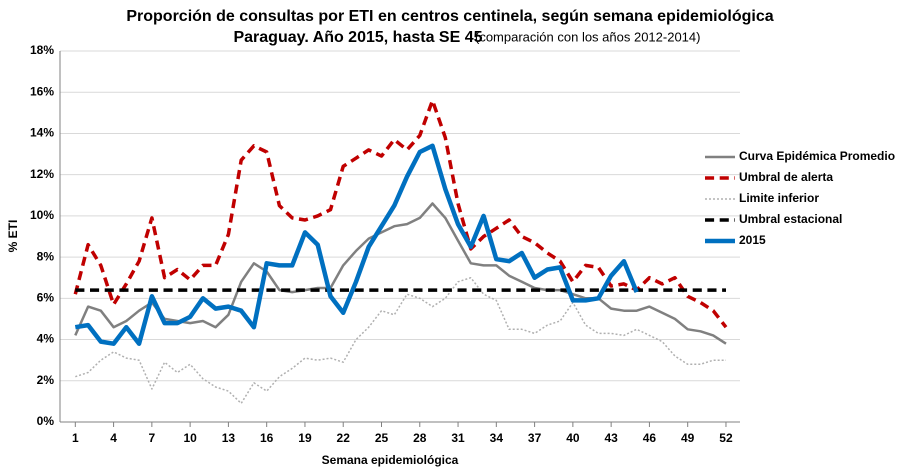 The image size is (899, 471). What do you see at coordinates (357, 37) in the screenshot?
I see `chart-subtitle: Paraguay. Año 2015, hasta SE 45` at bounding box center [357, 37].